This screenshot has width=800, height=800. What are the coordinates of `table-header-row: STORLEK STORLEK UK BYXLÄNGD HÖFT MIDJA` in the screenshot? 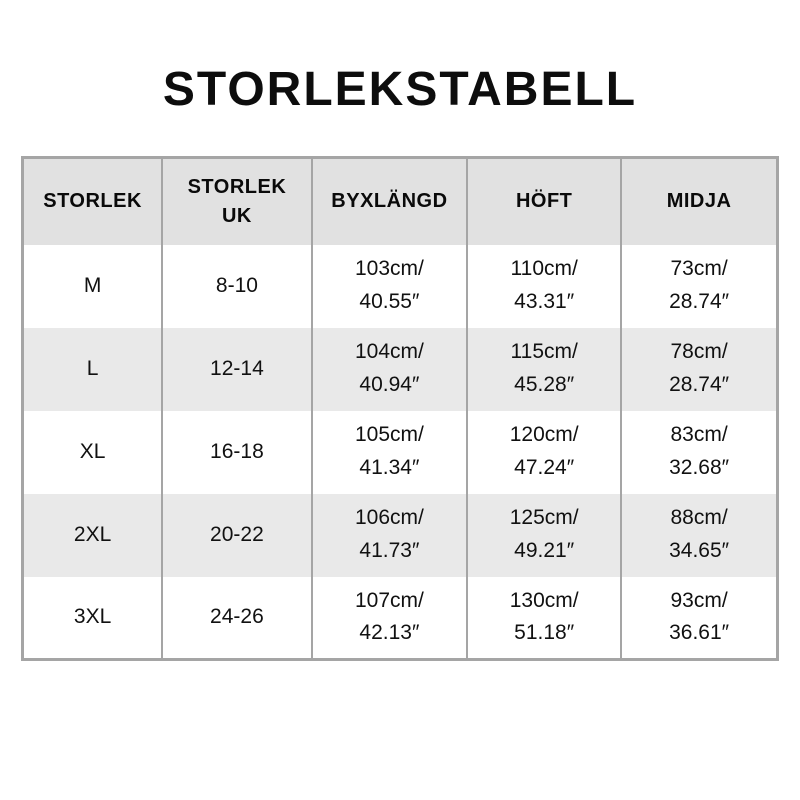 It's located at (400, 201).